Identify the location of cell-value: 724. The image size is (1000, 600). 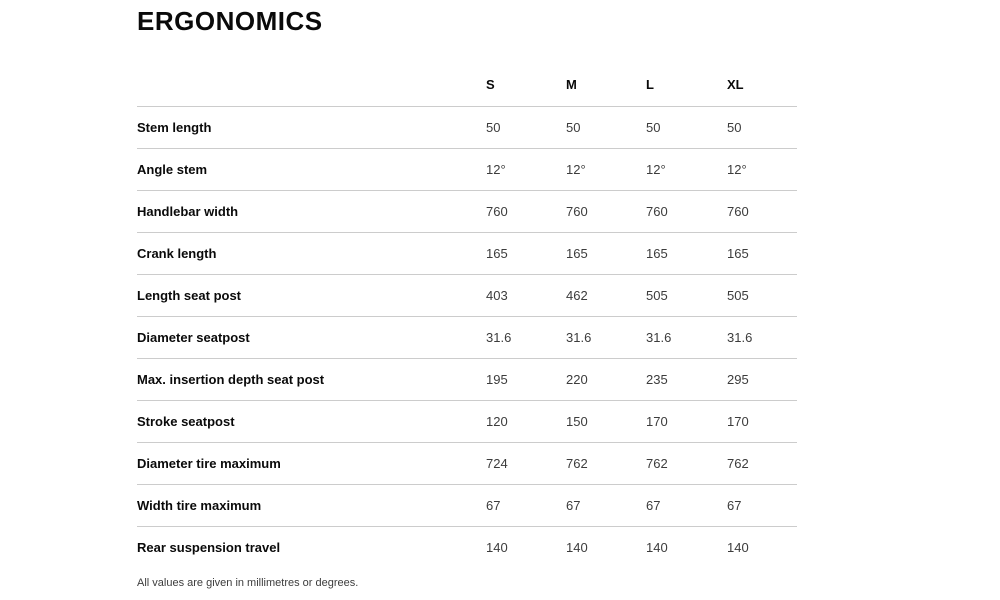
(497, 463).